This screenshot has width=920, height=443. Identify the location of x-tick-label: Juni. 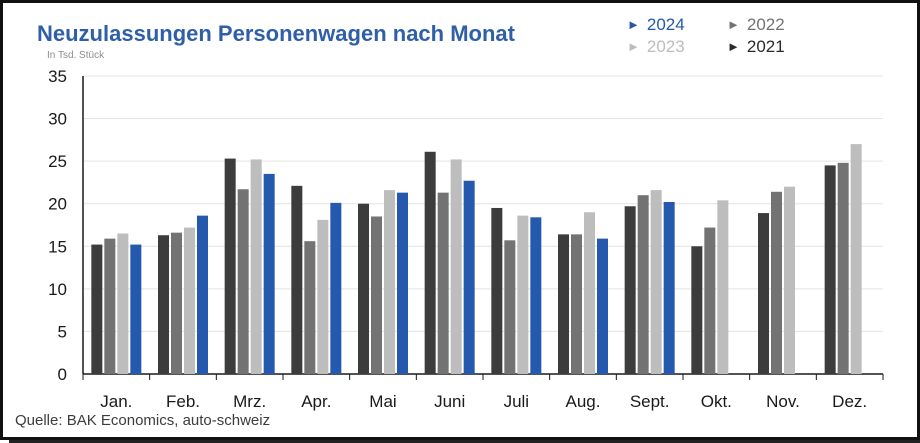
(449, 401).